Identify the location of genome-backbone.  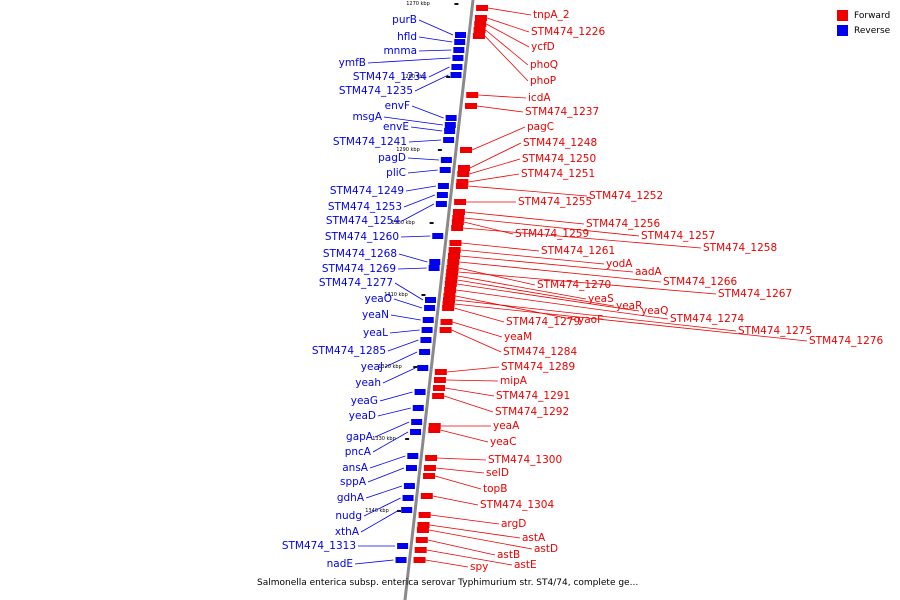
(439, 300).